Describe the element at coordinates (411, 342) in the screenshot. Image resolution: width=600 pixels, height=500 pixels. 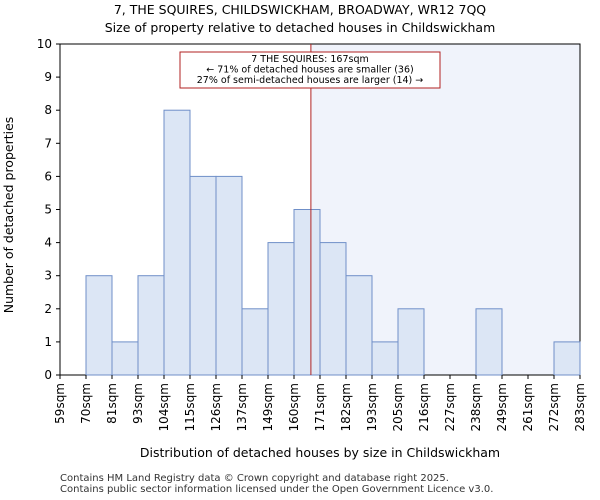
I see `bar-205sqm` at that location.